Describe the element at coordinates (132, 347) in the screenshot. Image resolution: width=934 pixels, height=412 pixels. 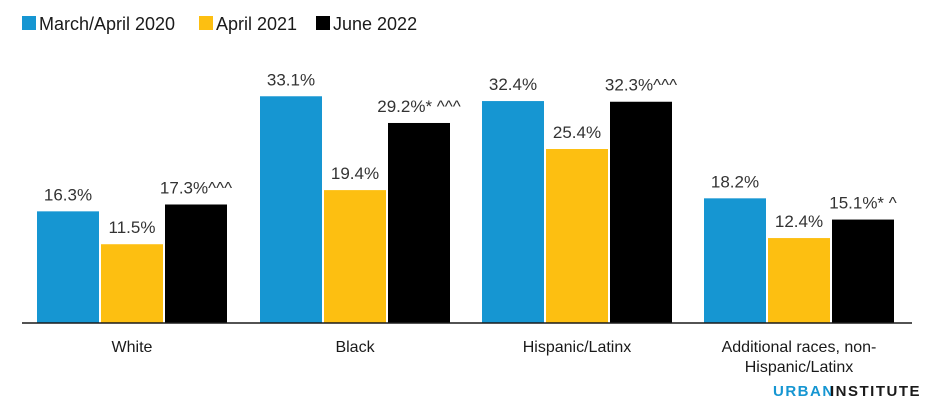
I see `category-label-1: White` at that location.